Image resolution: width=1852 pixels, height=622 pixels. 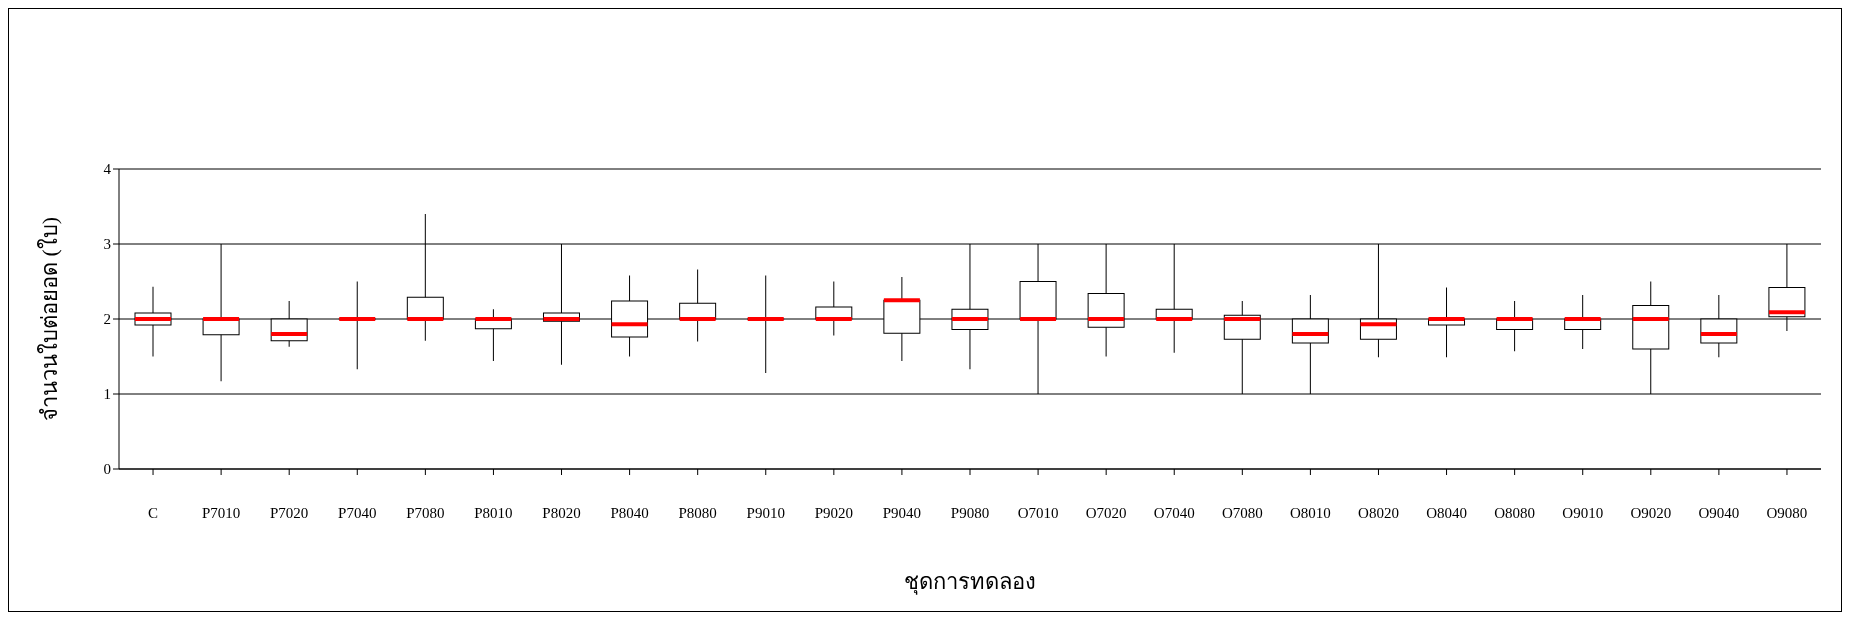 What do you see at coordinates (289, 512) in the screenshot?
I see `x-tick-label: P7020` at bounding box center [289, 512].